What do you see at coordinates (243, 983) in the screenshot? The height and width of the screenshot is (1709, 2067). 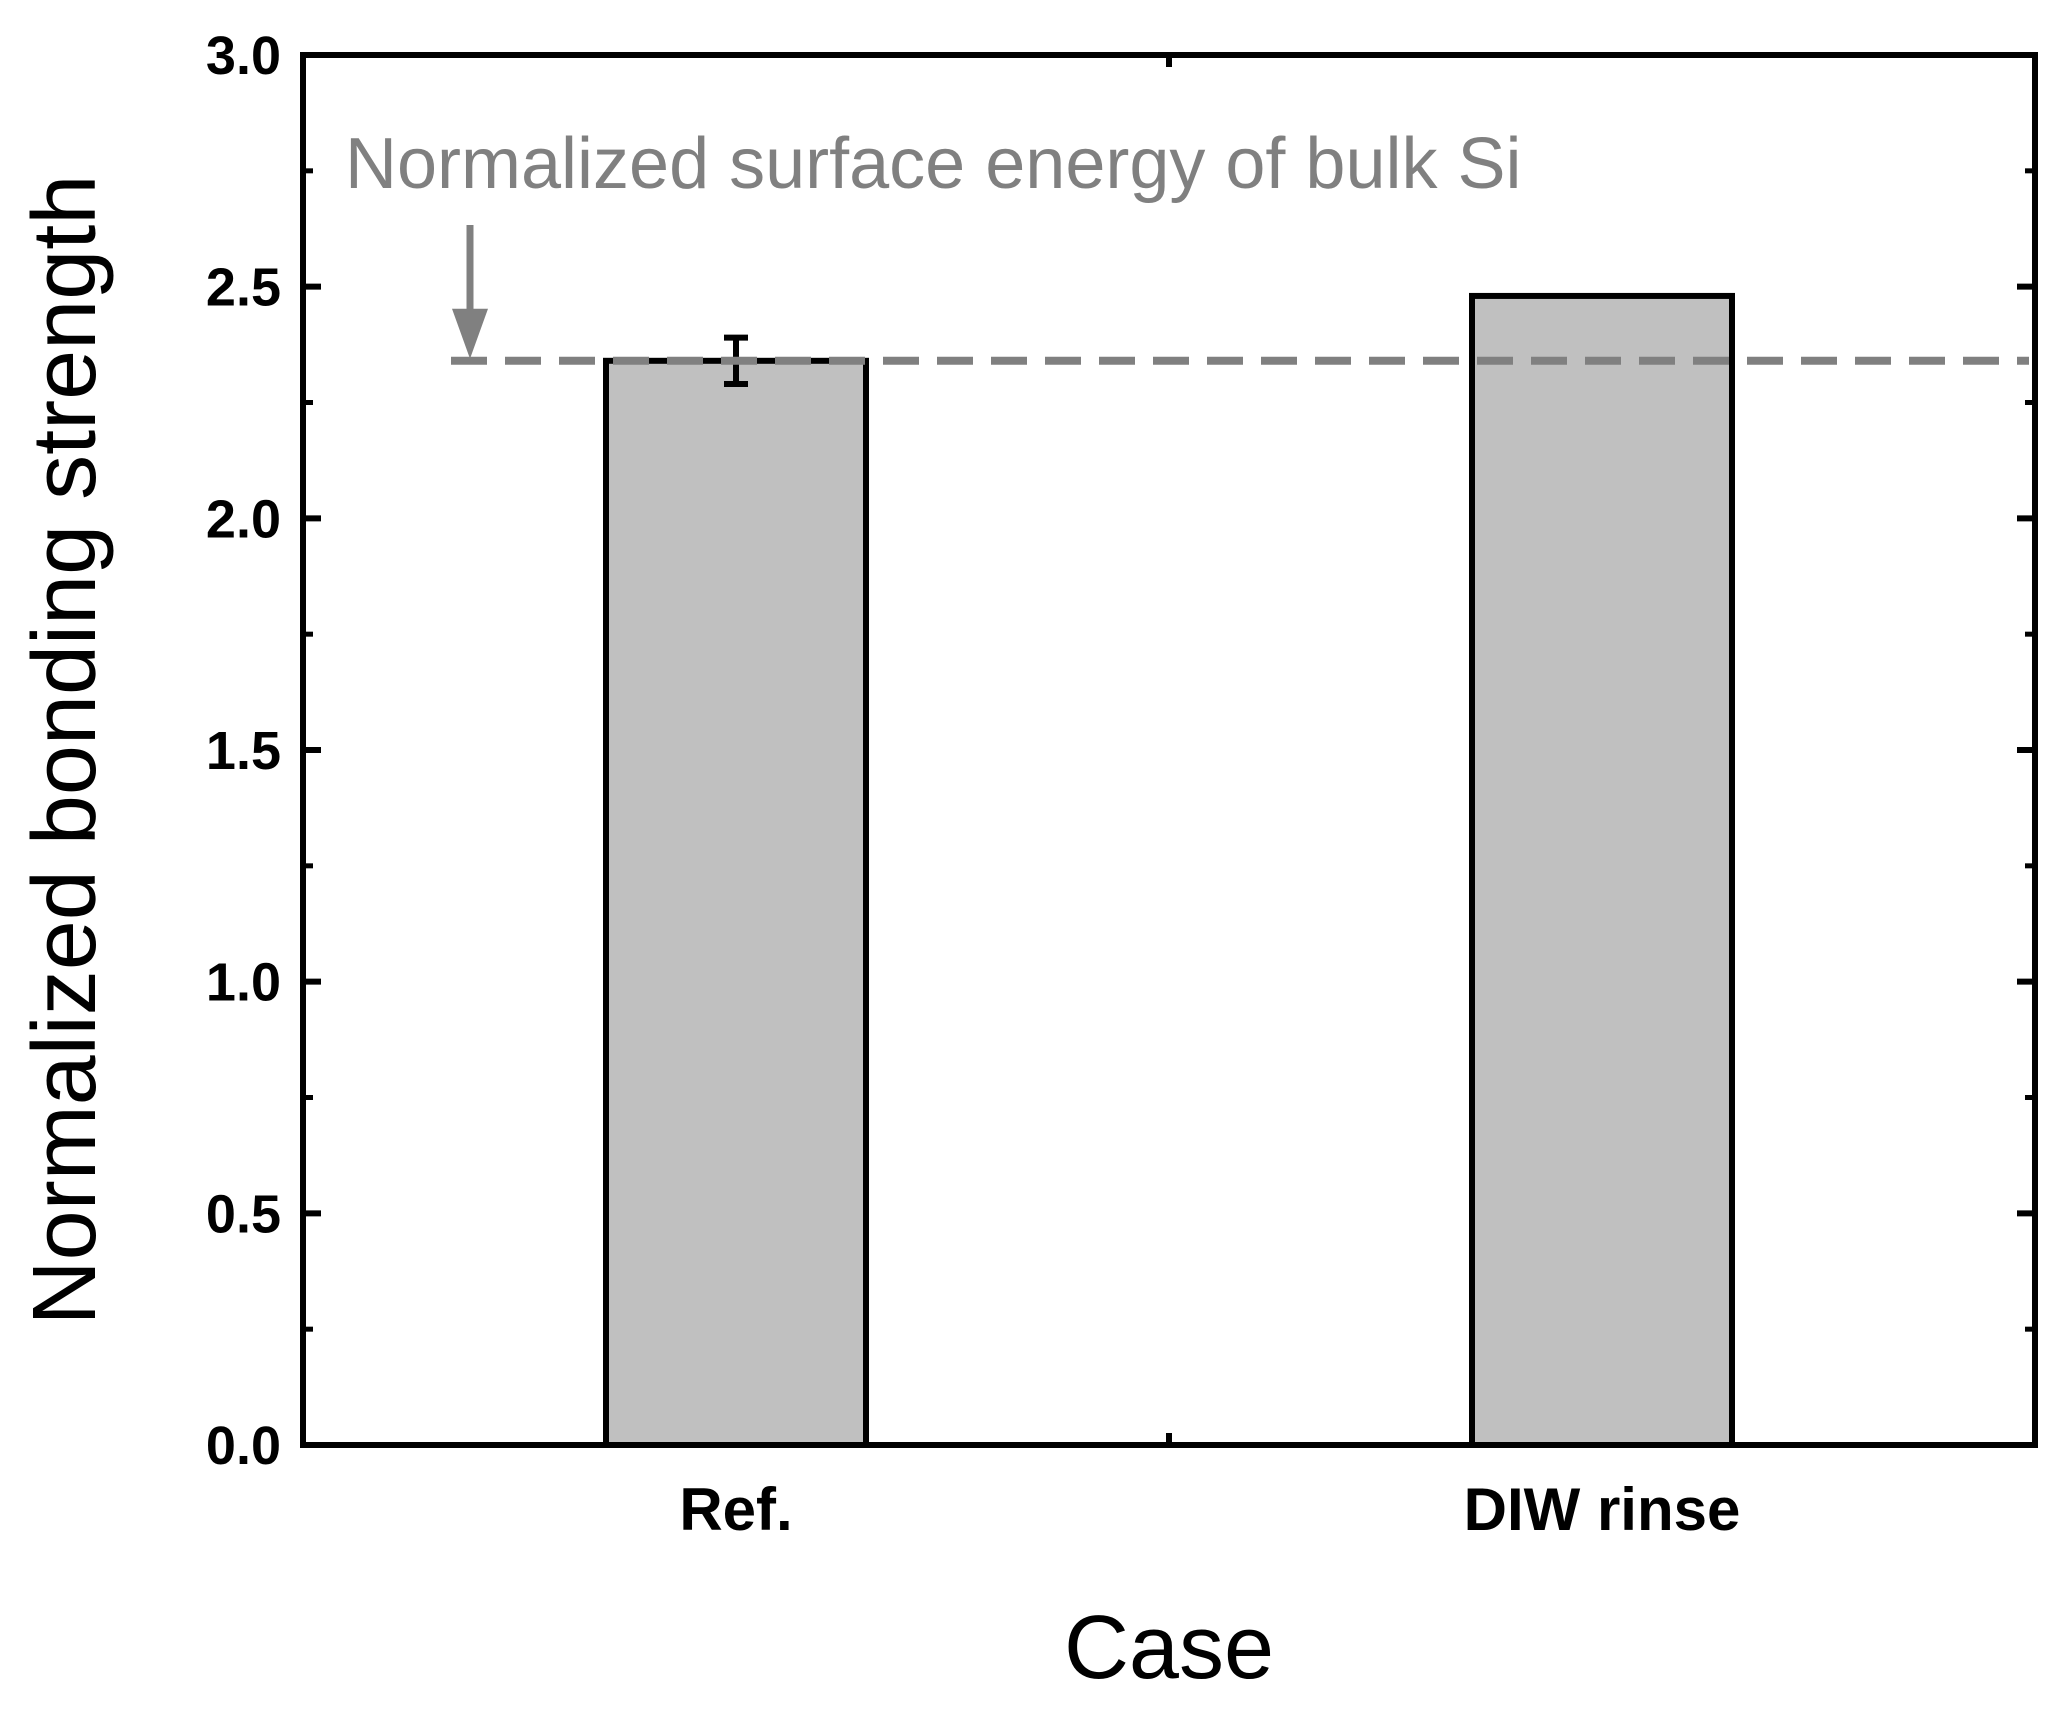 I see `y-tick-label: 1.0` at bounding box center [243, 983].